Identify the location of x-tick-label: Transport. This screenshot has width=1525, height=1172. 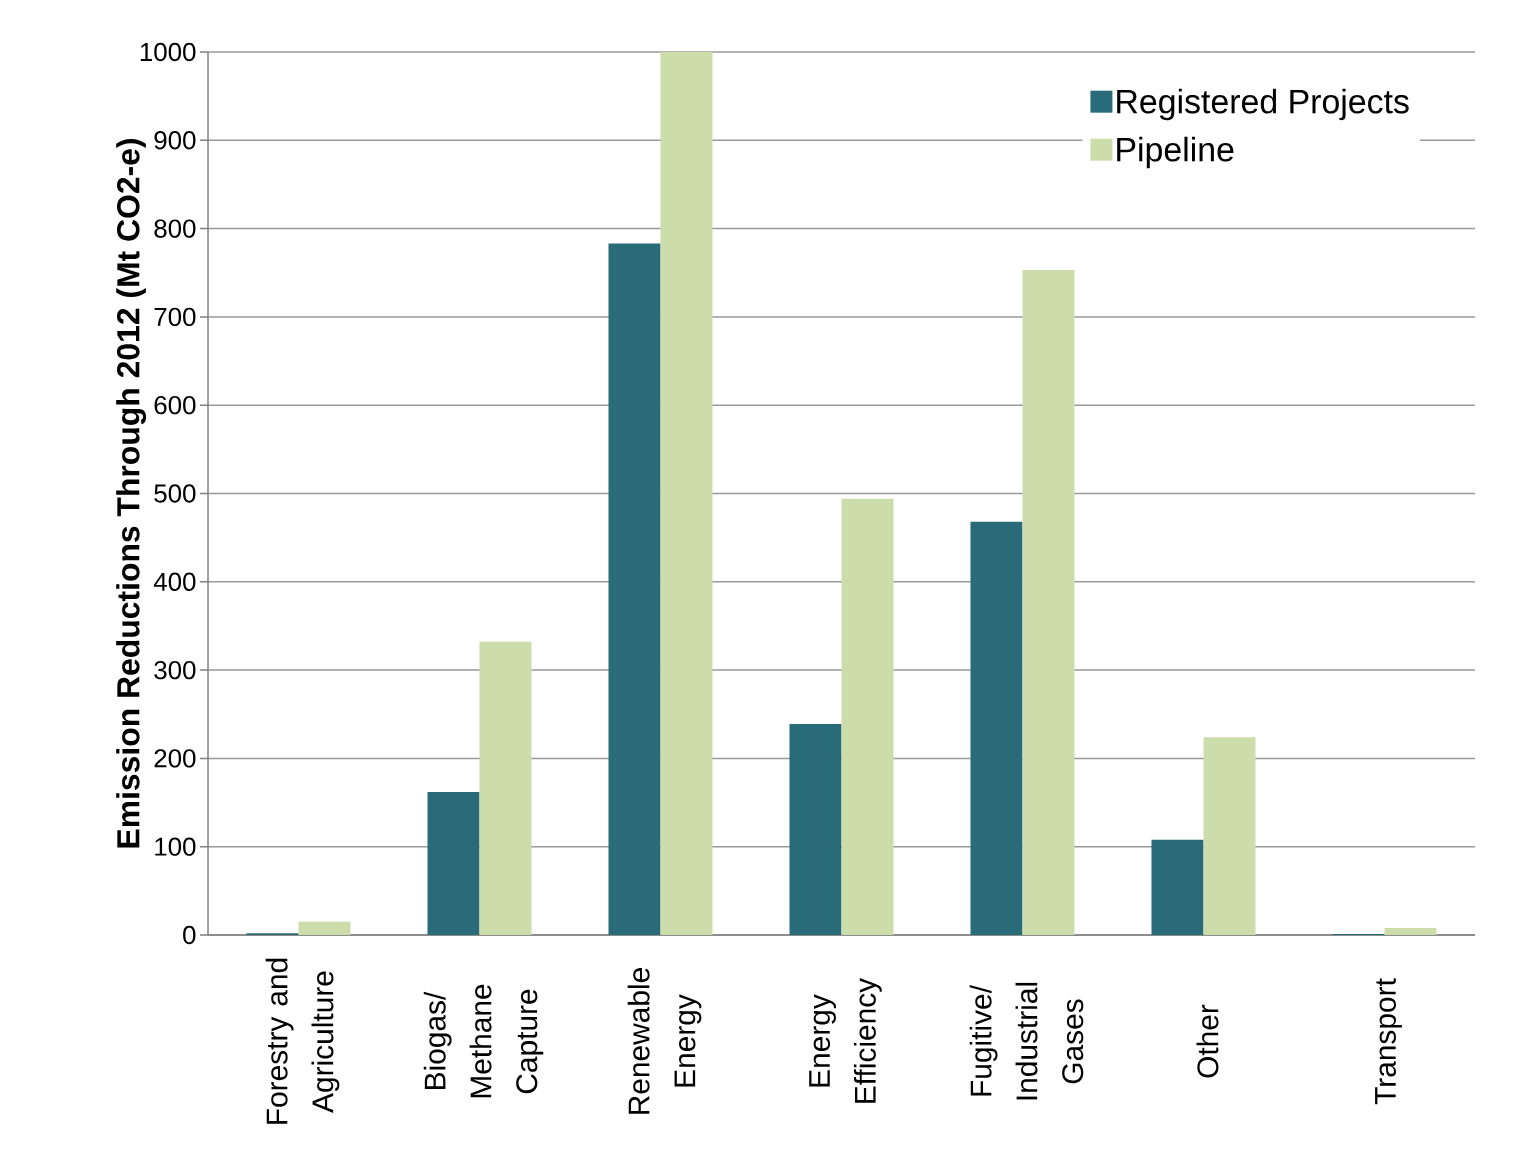
(1388, 1041).